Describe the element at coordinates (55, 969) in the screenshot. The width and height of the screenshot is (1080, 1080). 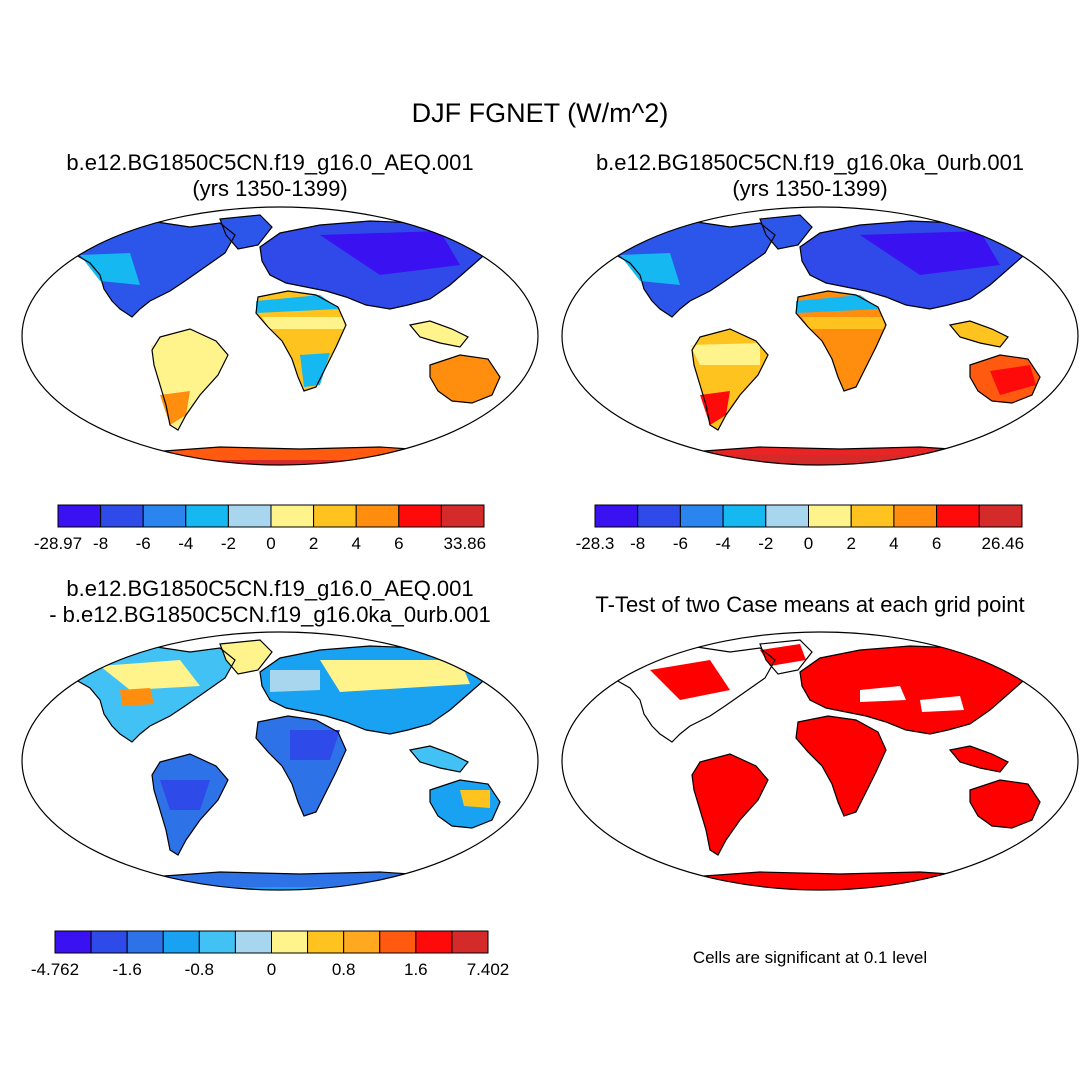
I see `colorbar-label: -4.762` at that location.